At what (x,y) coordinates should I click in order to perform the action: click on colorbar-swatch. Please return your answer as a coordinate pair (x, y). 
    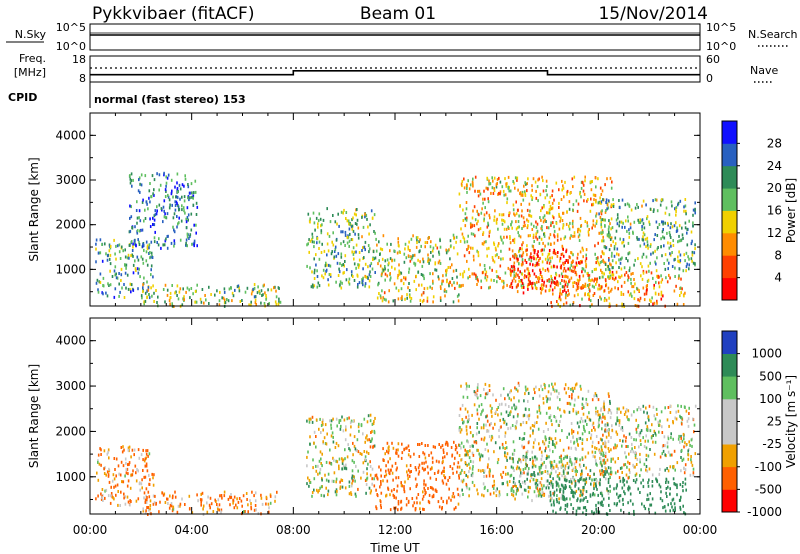
    Looking at the image, I should click on (729, 155).